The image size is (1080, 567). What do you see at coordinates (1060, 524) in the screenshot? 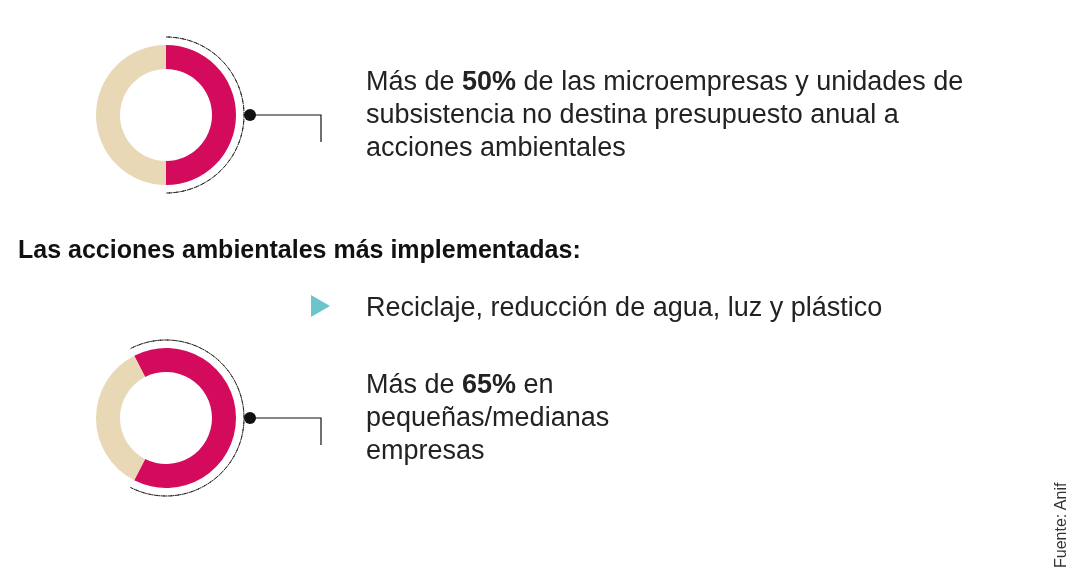
I see `source-note: Fuente: Anif` at bounding box center [1060, 524].